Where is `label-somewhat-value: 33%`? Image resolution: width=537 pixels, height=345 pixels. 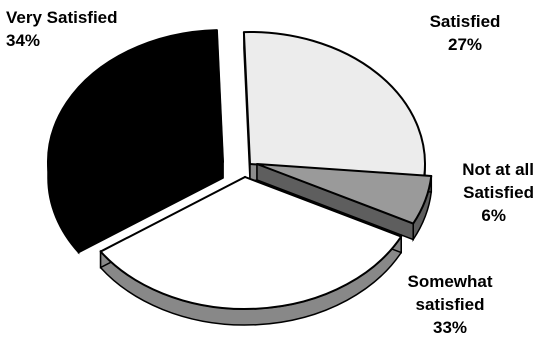 label-somewhat-value: 33% is located at coordinates (450, 327).